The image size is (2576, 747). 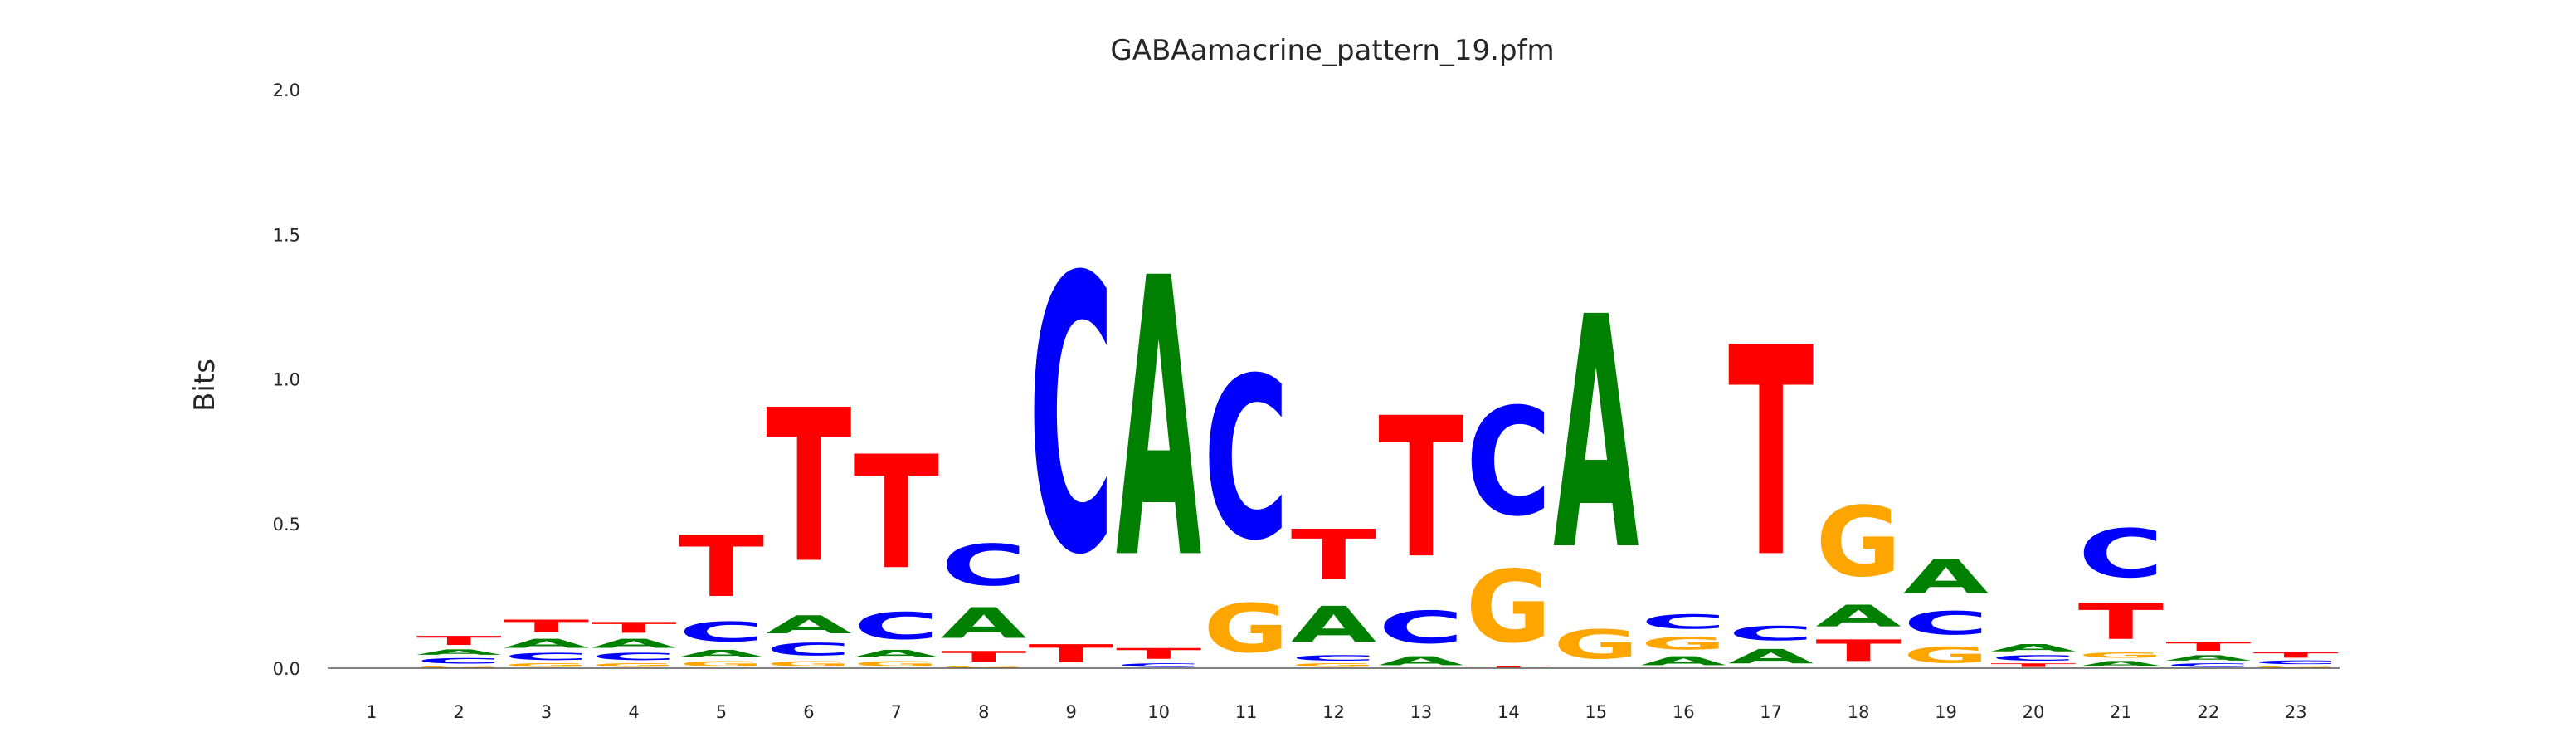 I want to click on y-axis-label: Bits, so click(x=205, y=385).